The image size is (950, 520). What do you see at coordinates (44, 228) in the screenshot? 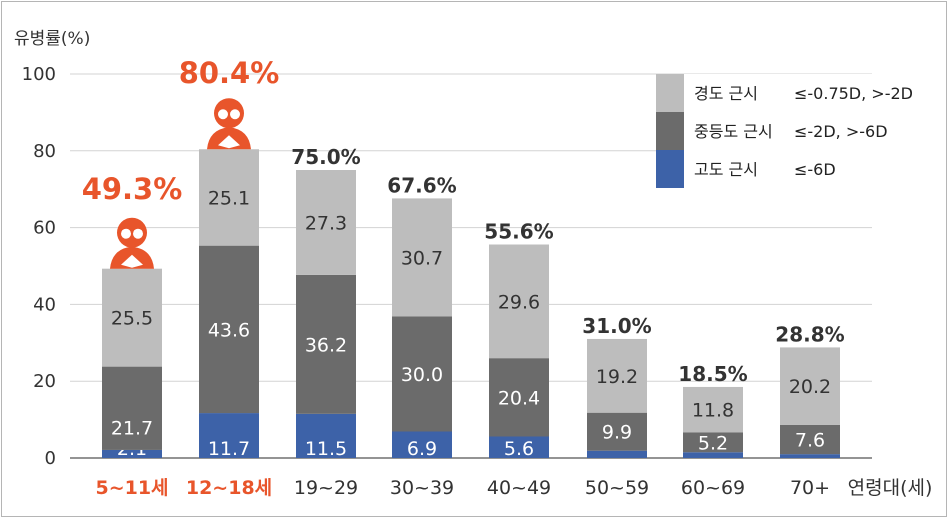
I see `y-tick-label: 60` at bounding box center [44, 228].